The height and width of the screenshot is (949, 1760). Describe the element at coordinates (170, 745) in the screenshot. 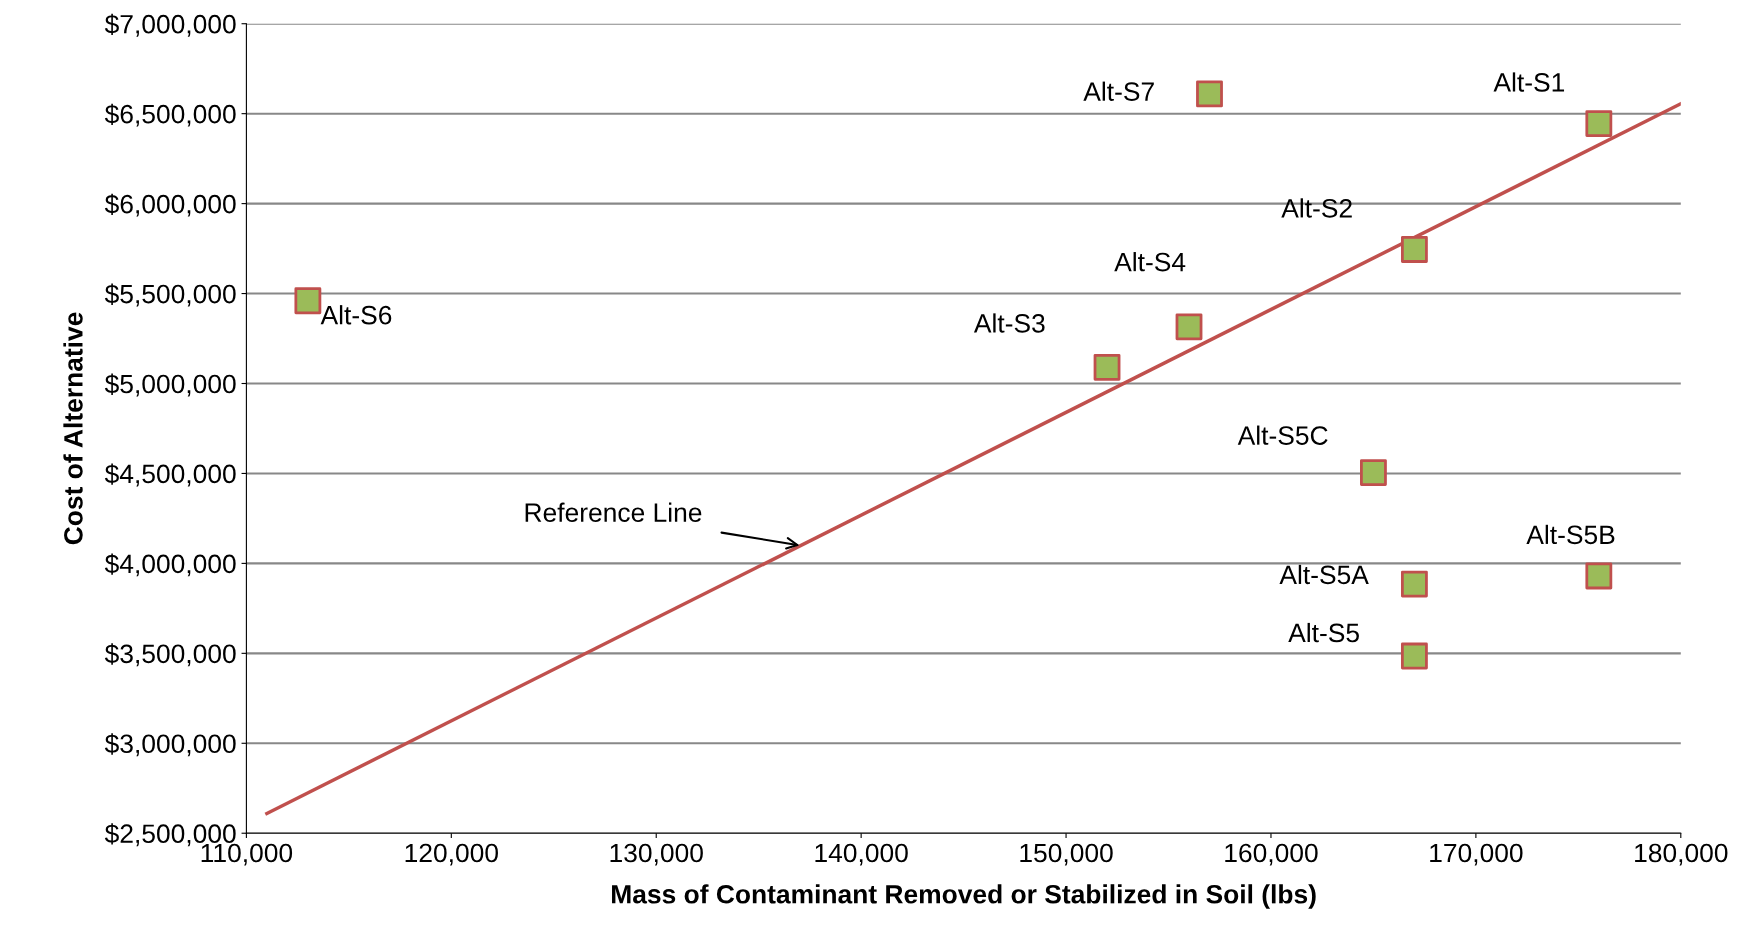

I see `y-tick-label: $3,000,000` at that location.